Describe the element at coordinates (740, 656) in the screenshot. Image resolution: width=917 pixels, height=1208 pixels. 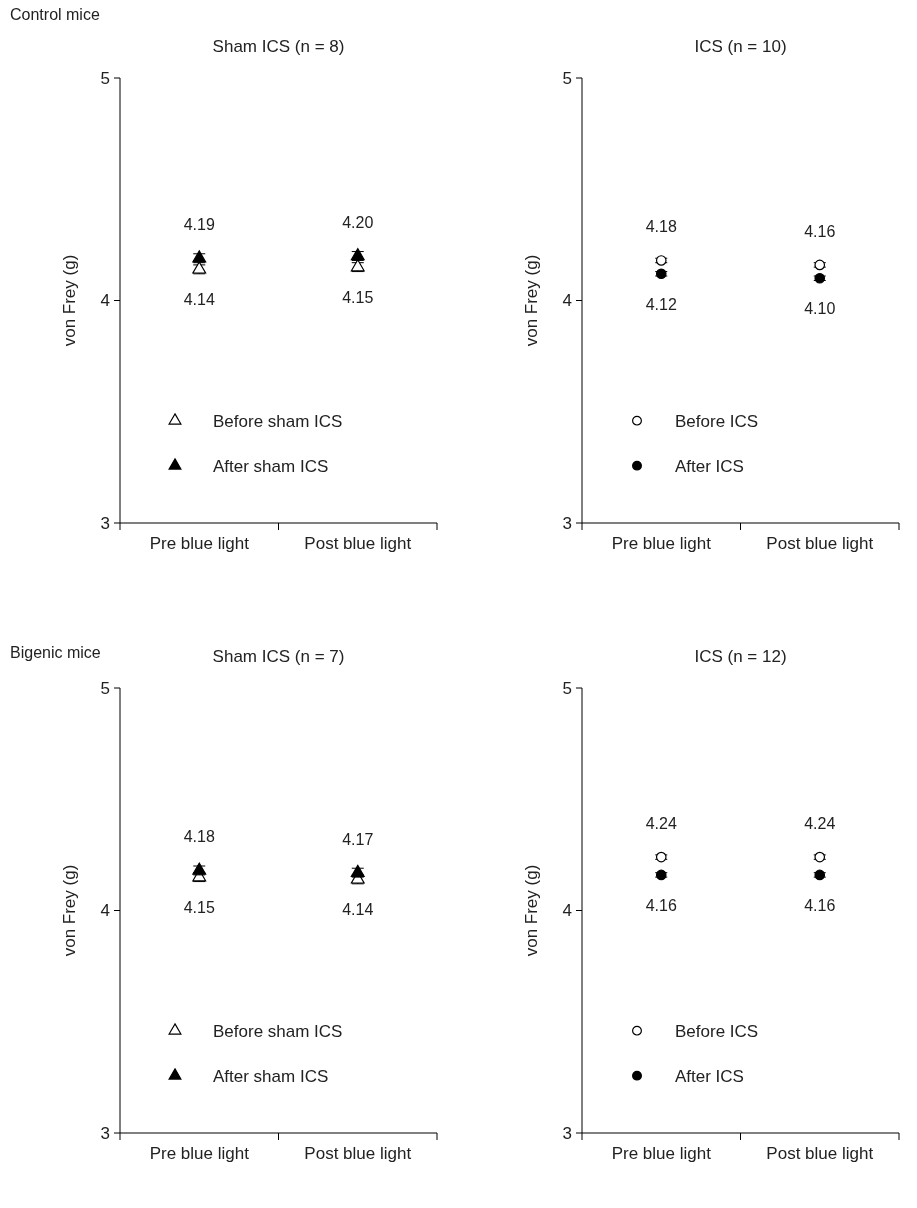
I see `chart-title: ICS (n = 12)` at that location.